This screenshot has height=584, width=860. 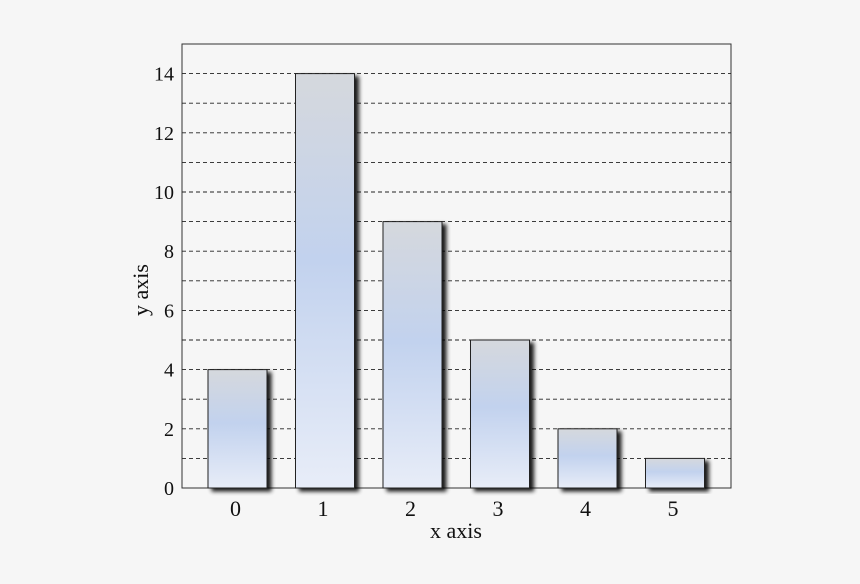 I want to click on y-tick-label: 4, so click(x=169, y=371).